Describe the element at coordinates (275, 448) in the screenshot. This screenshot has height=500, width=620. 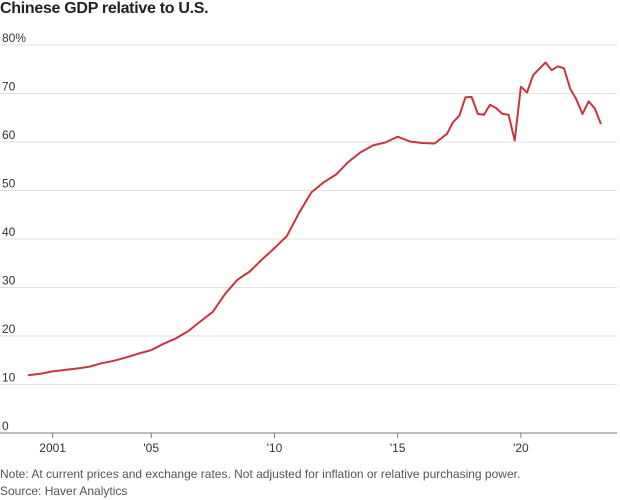
I see `x-tick-label: '10` at that location.